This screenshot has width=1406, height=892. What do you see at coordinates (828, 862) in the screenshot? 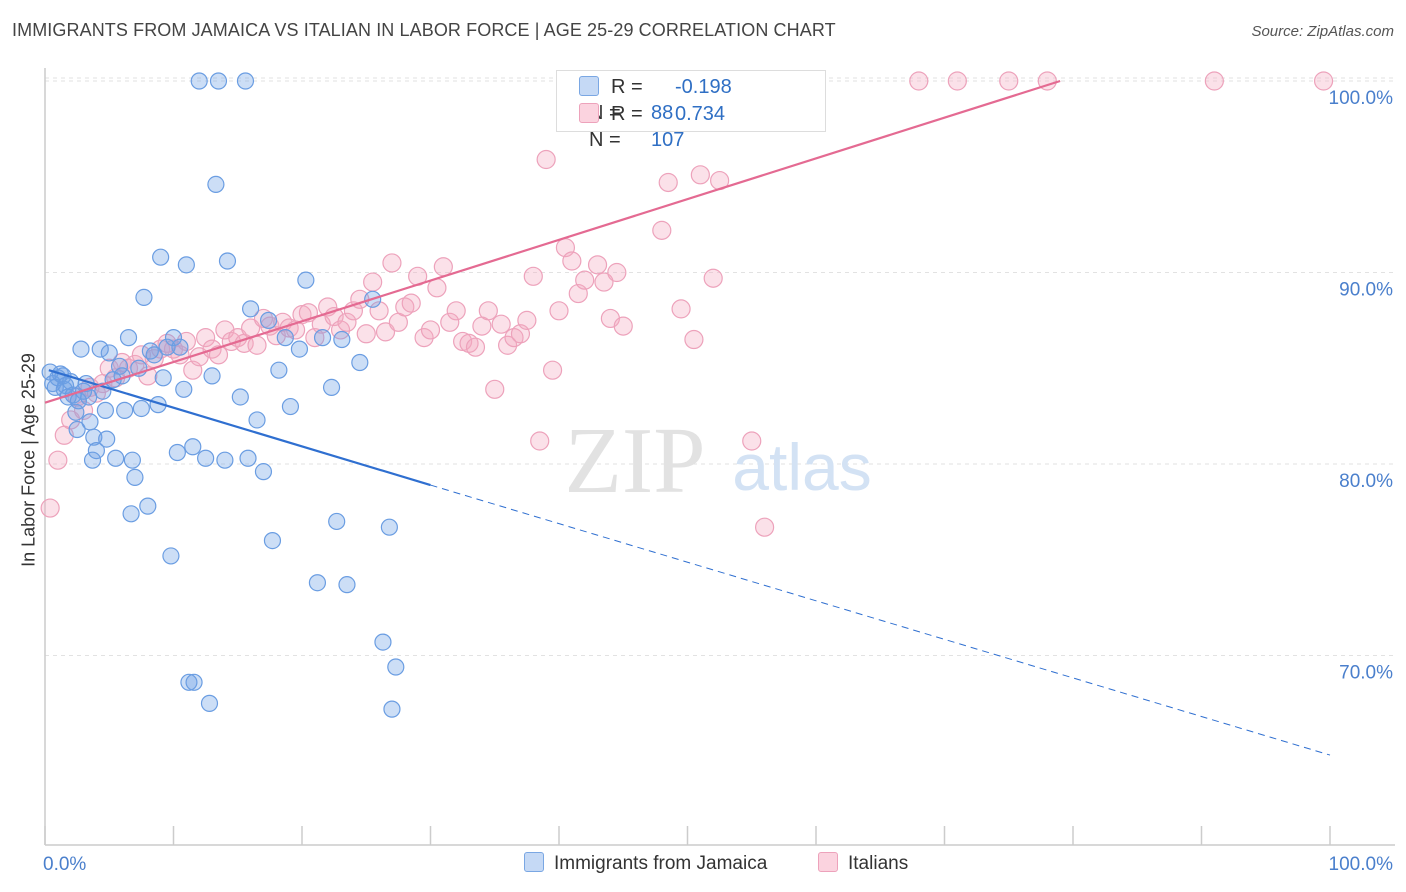
I see `legend-swatch-pink` at bounding box center [828, 862].